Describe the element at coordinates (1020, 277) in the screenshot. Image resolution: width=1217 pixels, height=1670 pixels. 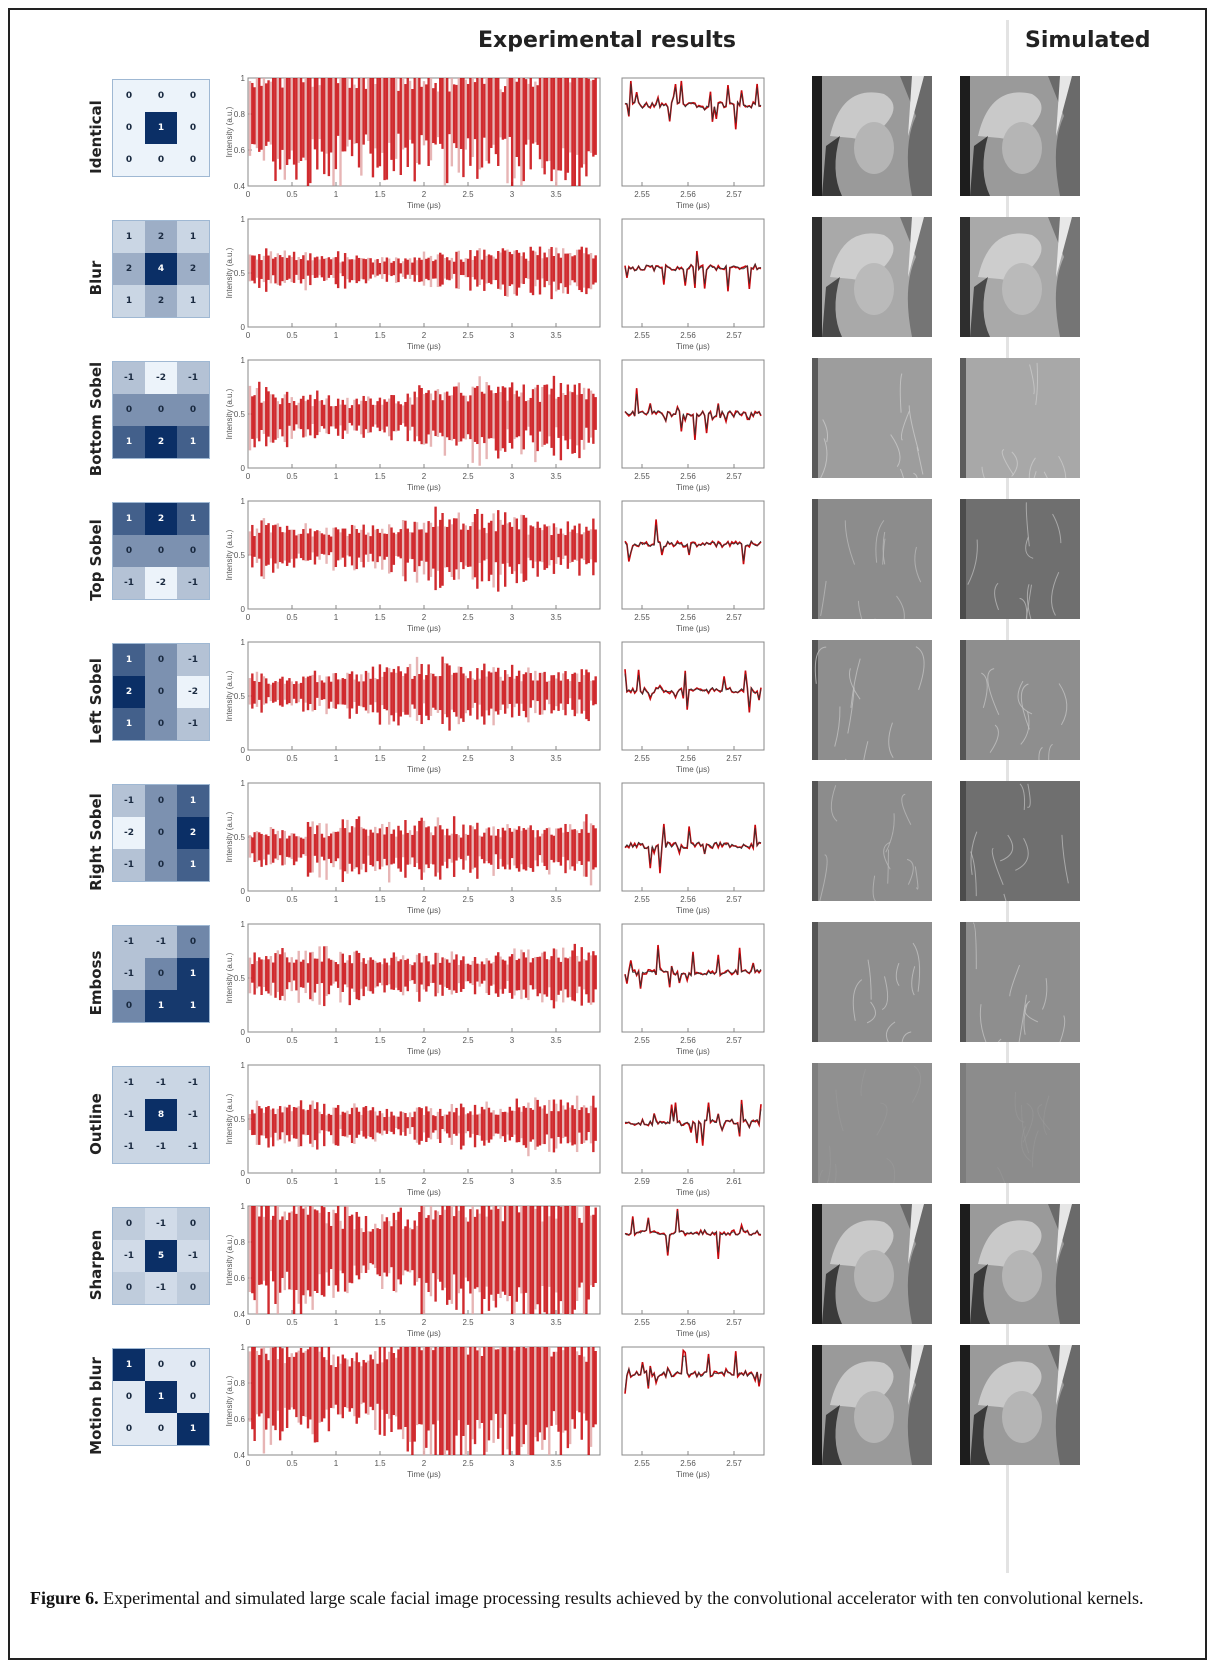
I see `blur-overlay` at that location.